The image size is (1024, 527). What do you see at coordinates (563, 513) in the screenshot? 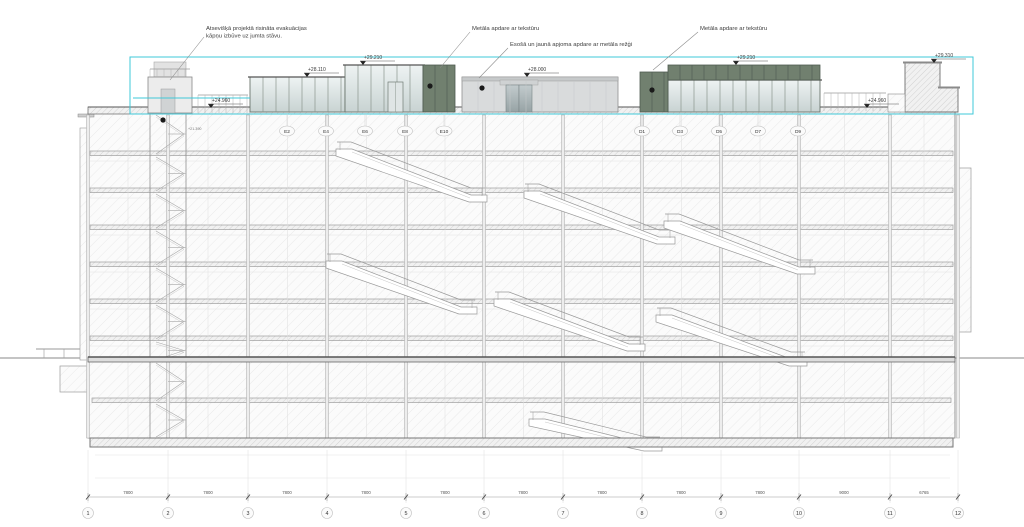
I see `grid-bubble-7: 7` at bounding box center [563, 513].